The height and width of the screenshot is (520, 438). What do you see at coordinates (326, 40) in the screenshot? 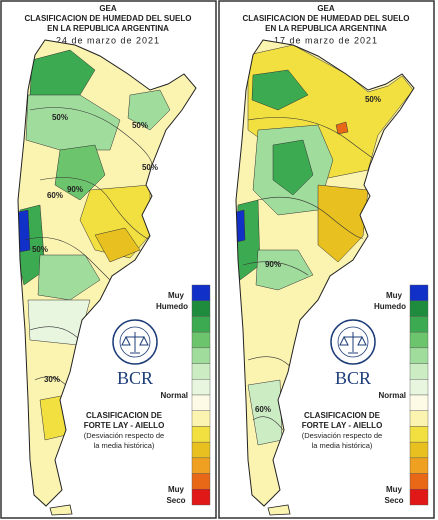
I see `header-date: 17 de marzo de 2021` at bounding box center [326, 40].